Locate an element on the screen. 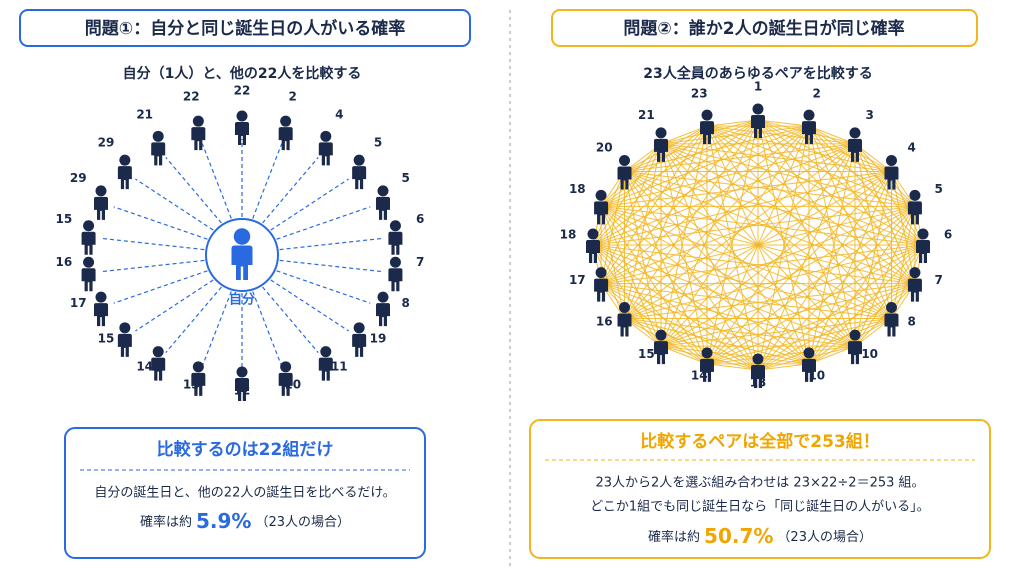 The height and width of the screenshot is (576, 1024). person-label: 14 is located at coordinates (144, 367).